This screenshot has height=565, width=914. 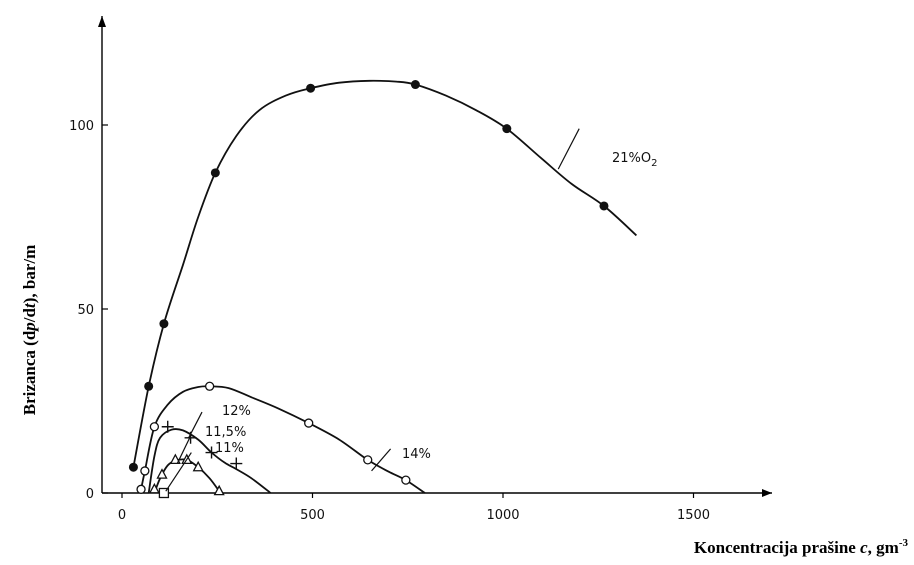 What do you see at coordinates (29, 330) in the screenshot?
I see `y-axis-label: Brizanca (dp/dt), bar/m` at bounding box center [29, 330].